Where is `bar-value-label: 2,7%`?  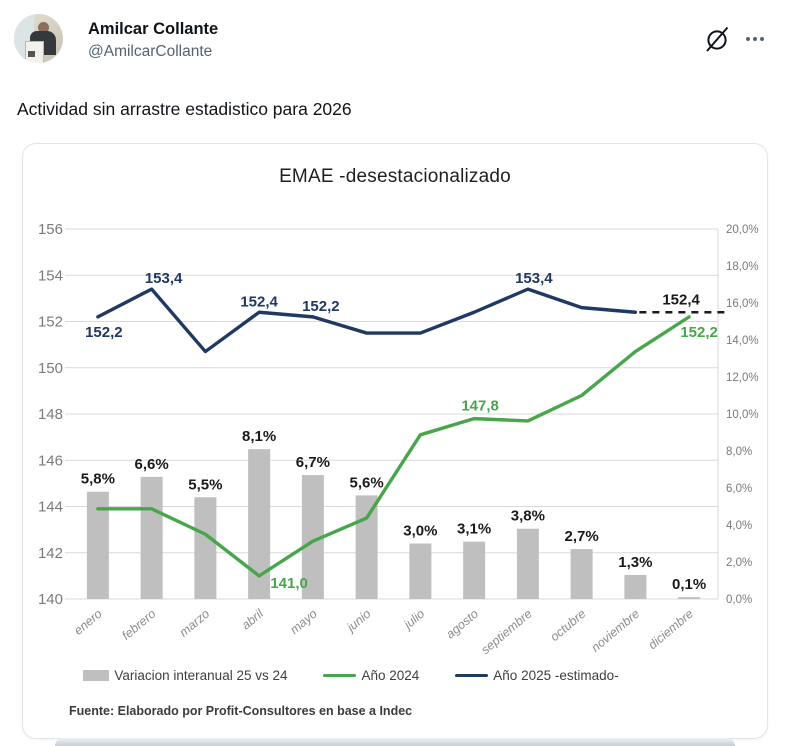 bar-value-label: 2,7% is located at coordinates (582, 536).